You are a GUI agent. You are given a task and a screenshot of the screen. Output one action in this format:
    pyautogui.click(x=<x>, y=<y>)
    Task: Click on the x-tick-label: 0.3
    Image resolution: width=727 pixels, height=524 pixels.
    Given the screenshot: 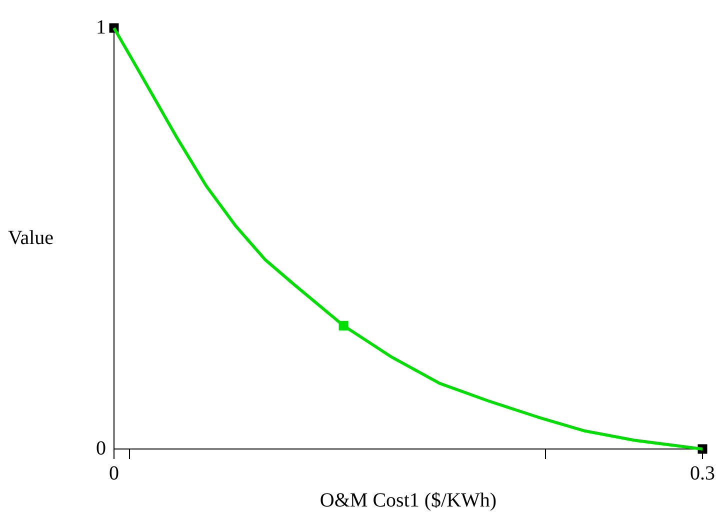 What is the action you would take?
    pyautogui.click(x=702, y=473)
    